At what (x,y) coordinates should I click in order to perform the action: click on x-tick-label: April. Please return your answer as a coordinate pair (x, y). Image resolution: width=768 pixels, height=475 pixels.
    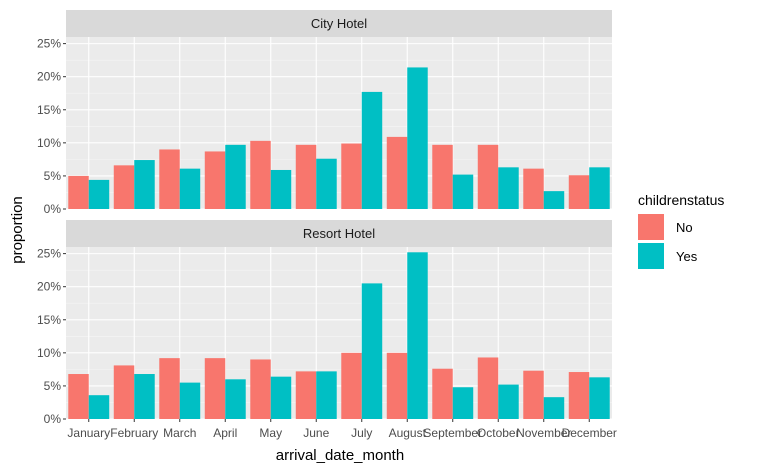
    Looking at the image, I should click on (225, 433).